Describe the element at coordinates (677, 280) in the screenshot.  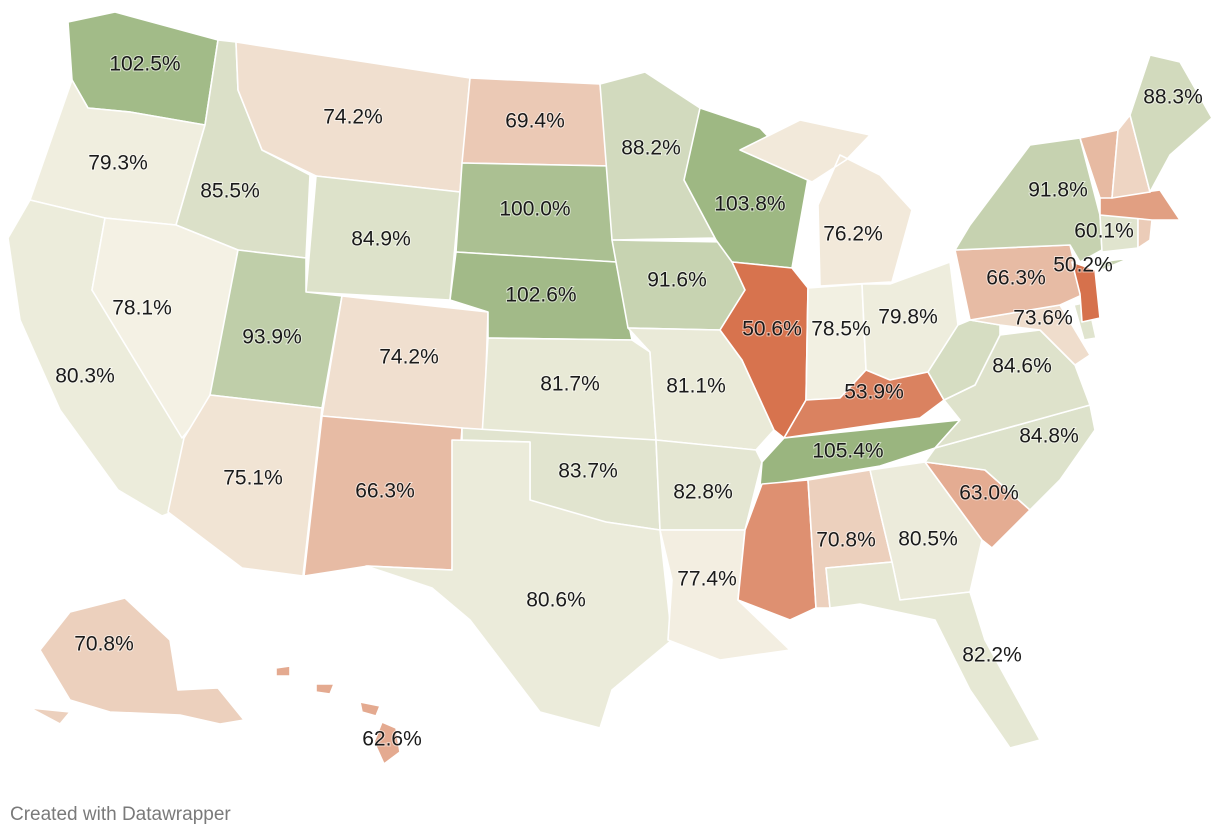
I see `state-label-ia: 91.6%` at that location.